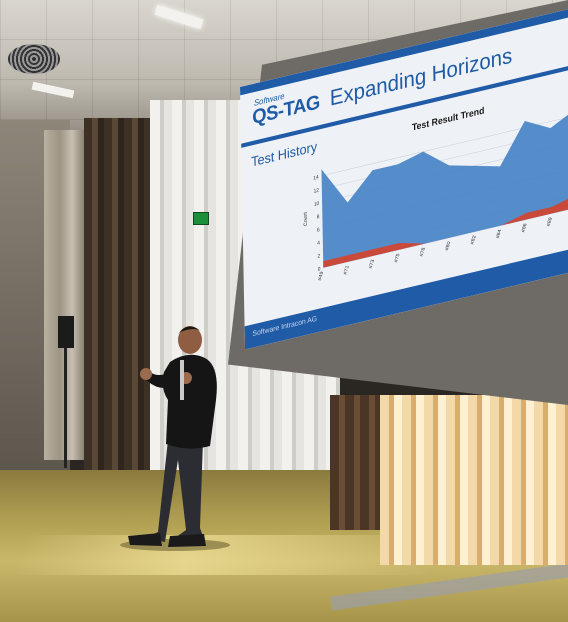 The width and height of the screenshot is (568, 622). I want to click on sunlit-curtain, so click(474, 480).